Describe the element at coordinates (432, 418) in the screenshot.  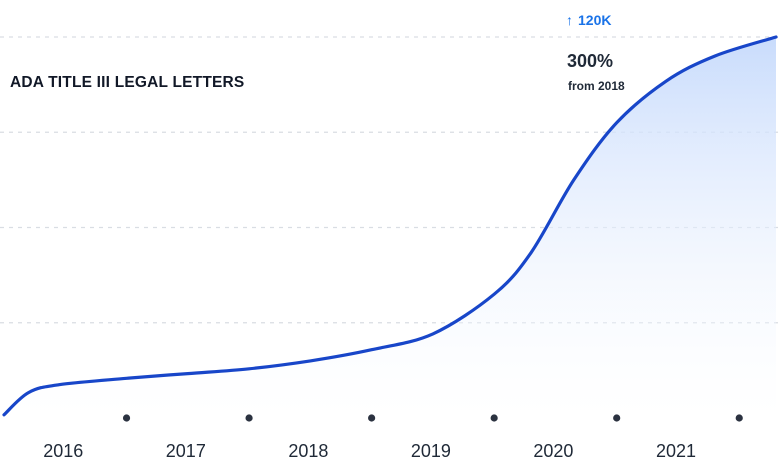
I see `axis-dots` at that location.